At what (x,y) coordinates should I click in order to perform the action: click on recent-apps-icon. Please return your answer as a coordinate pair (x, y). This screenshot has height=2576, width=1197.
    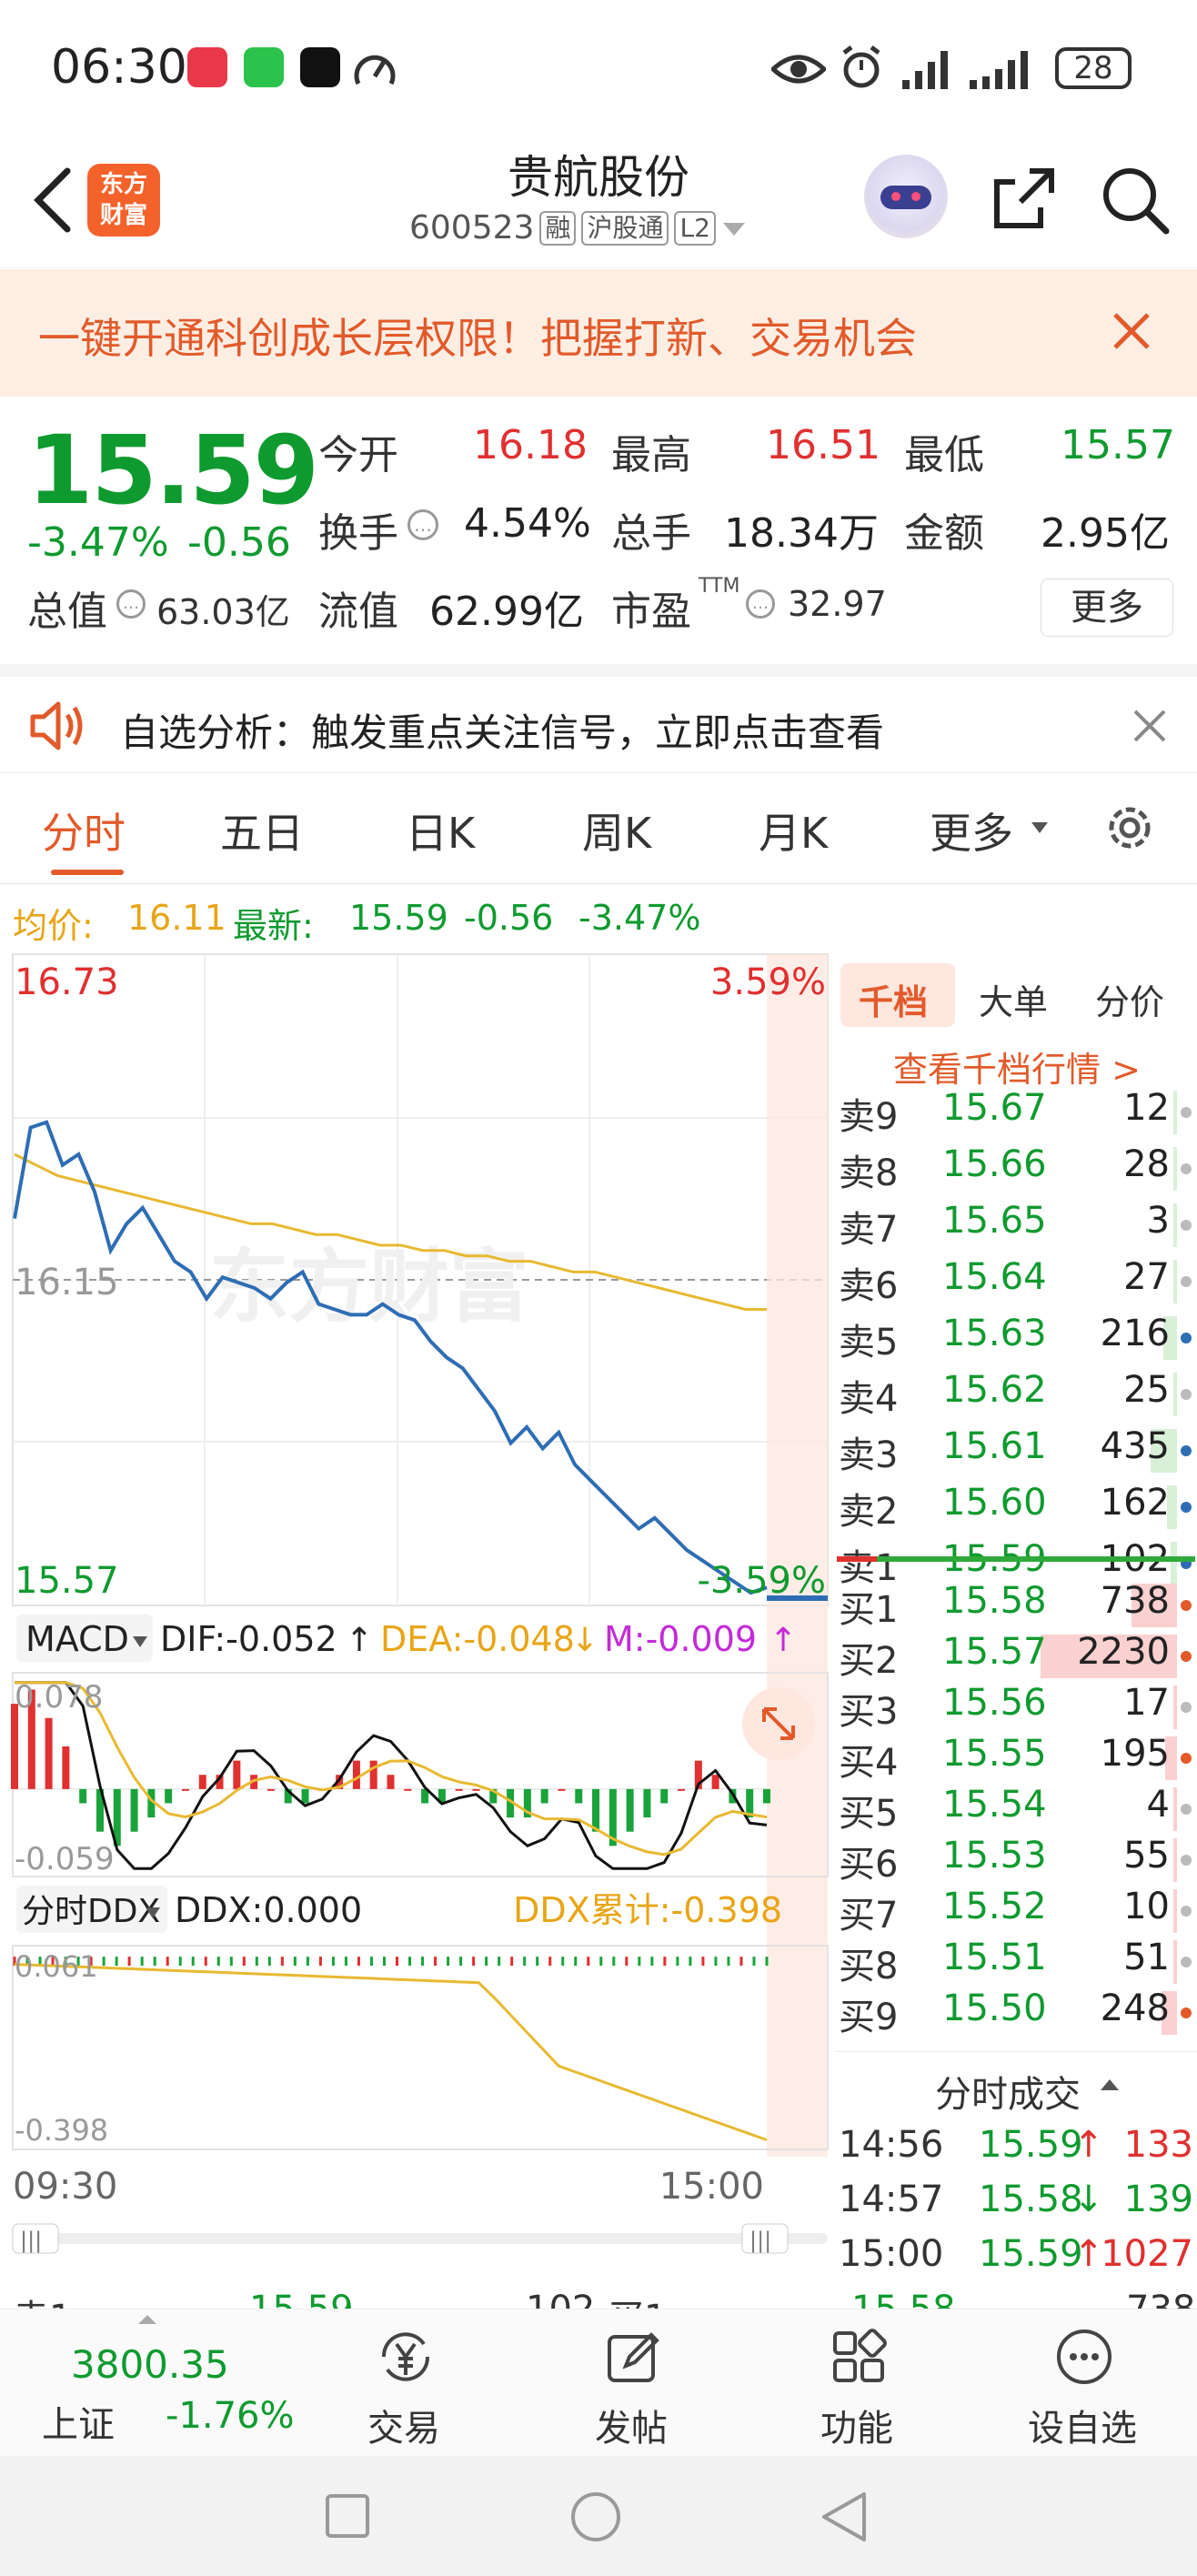
    Looking at the image, I should click on (347, 2516).